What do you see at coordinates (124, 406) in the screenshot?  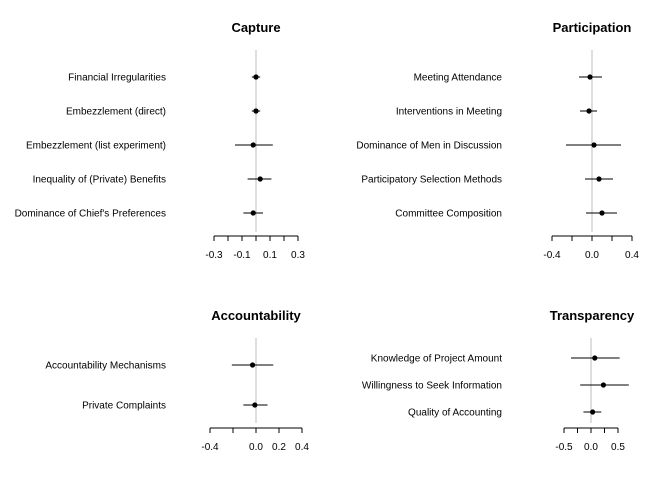 I see `row-label: Private Complaints` at bounding box center [124, 406].